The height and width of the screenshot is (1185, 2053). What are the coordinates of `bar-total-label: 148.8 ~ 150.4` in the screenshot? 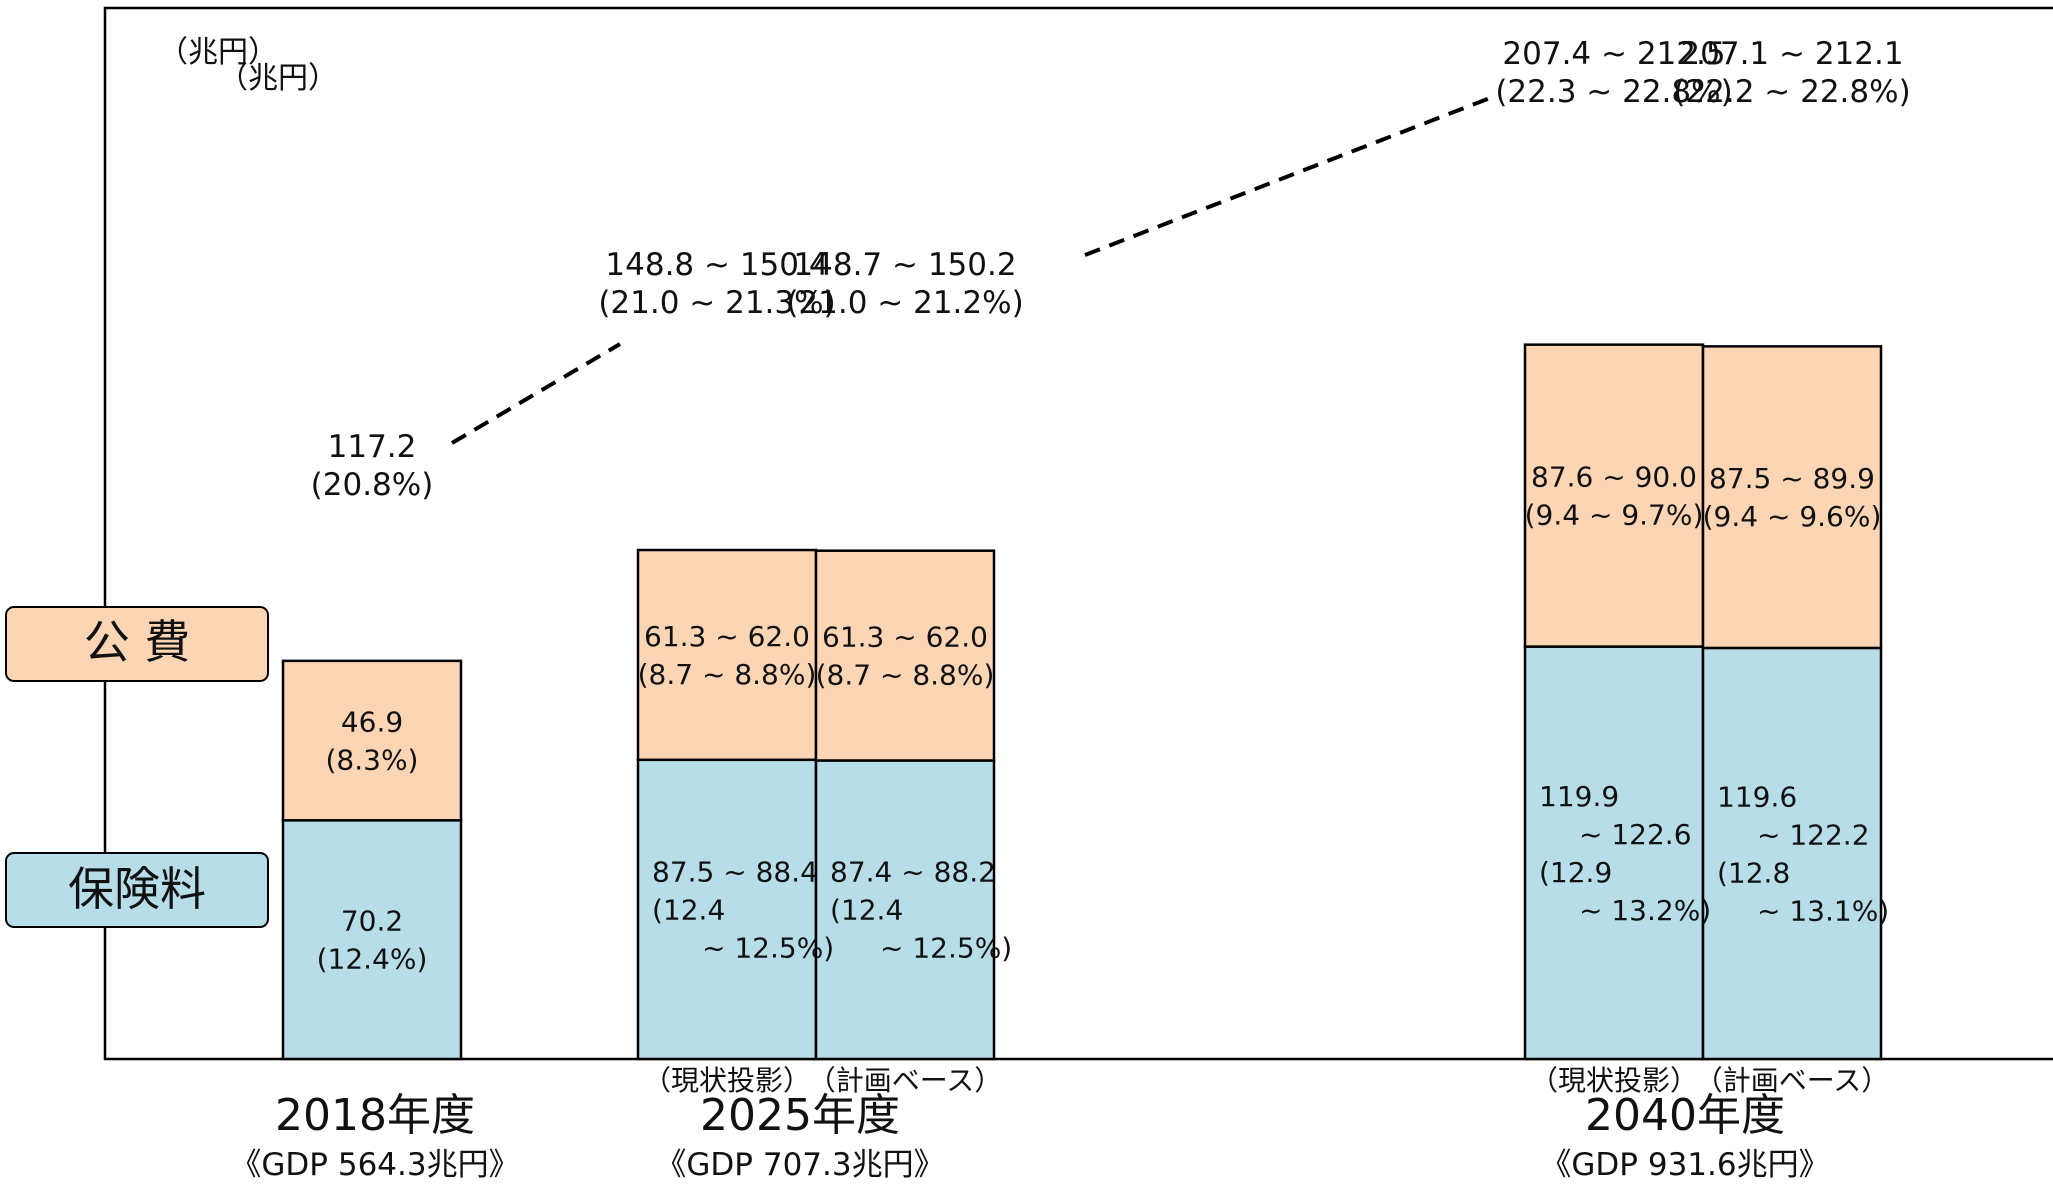 It's located at (716, 265).